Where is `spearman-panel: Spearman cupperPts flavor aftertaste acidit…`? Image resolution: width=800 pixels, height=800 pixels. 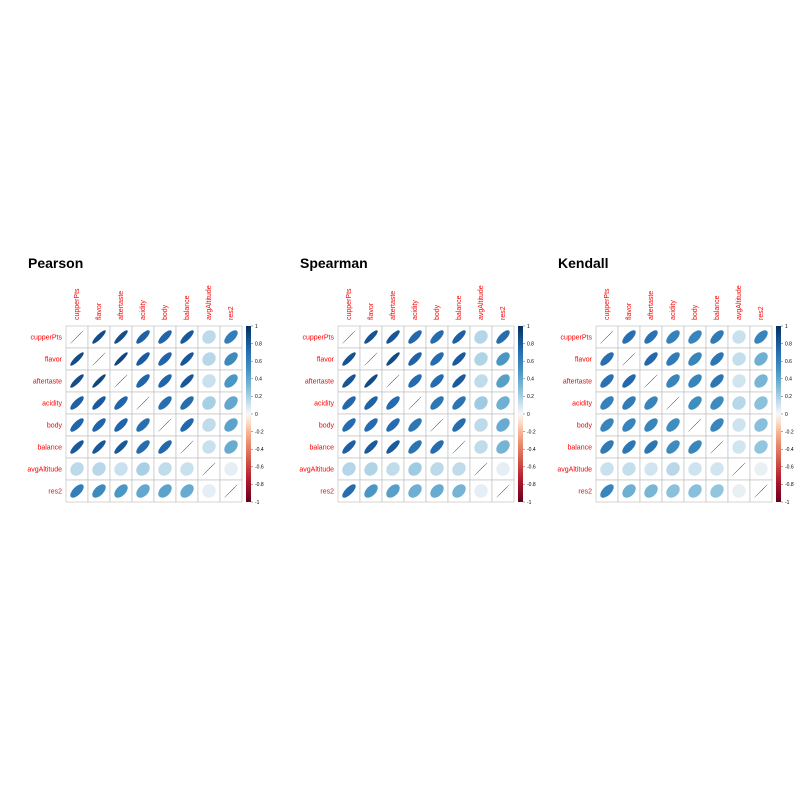 spearman-panel: Spearman cupperPts flavor aftertaste acidit… is located at coordinates (430, 385).